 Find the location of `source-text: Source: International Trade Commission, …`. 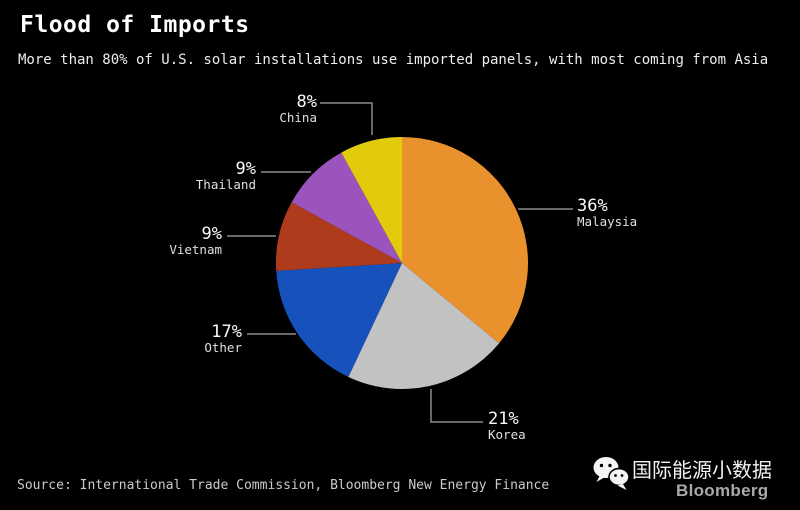

source-text: Source: International Trade Commission, … is located at coordinates (283, 485).